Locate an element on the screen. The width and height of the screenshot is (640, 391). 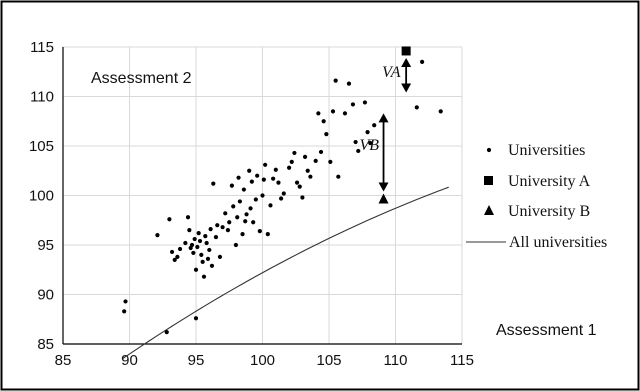
y-tick-label: 90 is located at coordinates (45, 295).